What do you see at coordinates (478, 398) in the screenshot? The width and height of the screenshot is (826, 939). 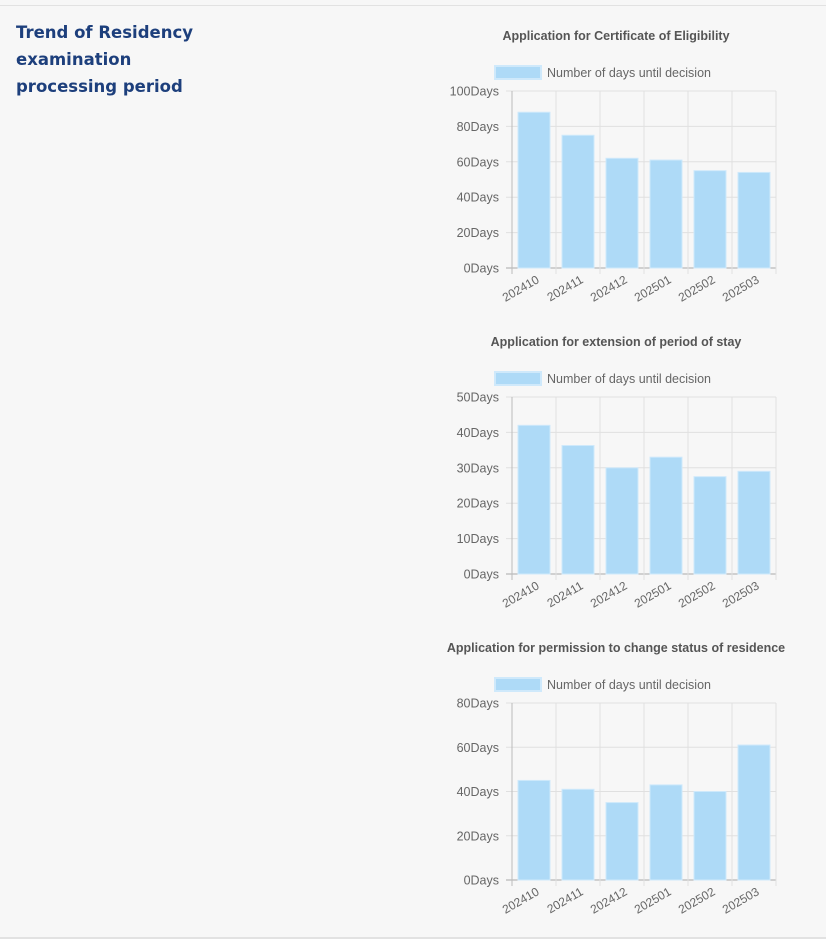 I see `y-tick-label: 50Days` at bounding box center [478, 398].